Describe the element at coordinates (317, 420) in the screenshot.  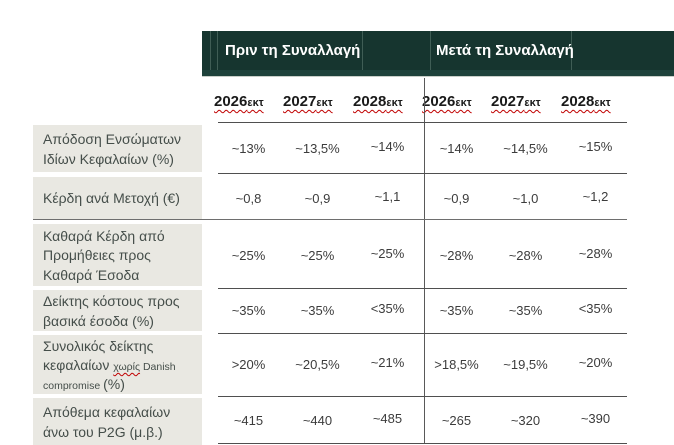
I see `cell: ~440` at that location.